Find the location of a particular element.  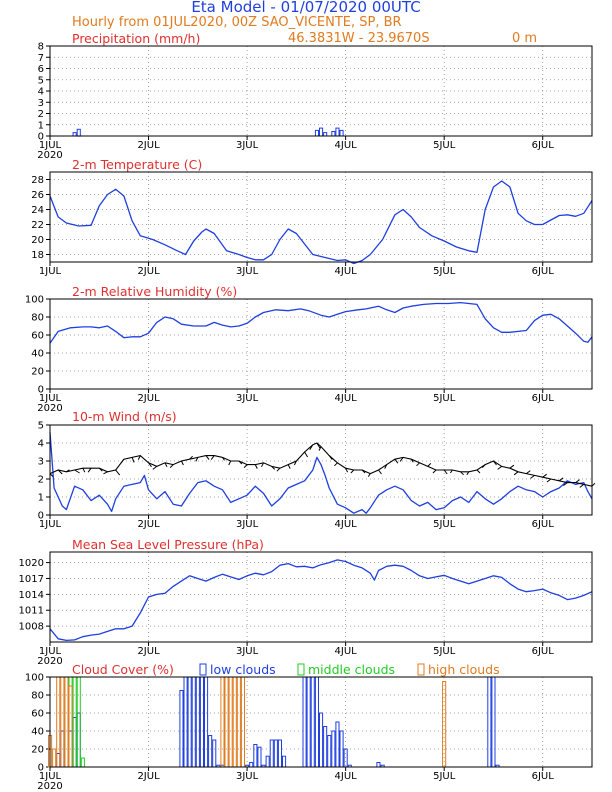

precip-xtick-label: 2JUL is located at coordinates (148, 145).